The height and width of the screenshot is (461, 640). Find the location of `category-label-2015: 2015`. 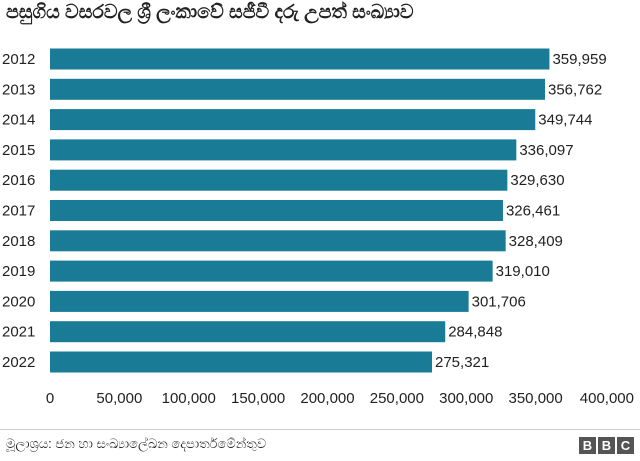

category-label-2015: 2015 is located at coordinates (18, 150).